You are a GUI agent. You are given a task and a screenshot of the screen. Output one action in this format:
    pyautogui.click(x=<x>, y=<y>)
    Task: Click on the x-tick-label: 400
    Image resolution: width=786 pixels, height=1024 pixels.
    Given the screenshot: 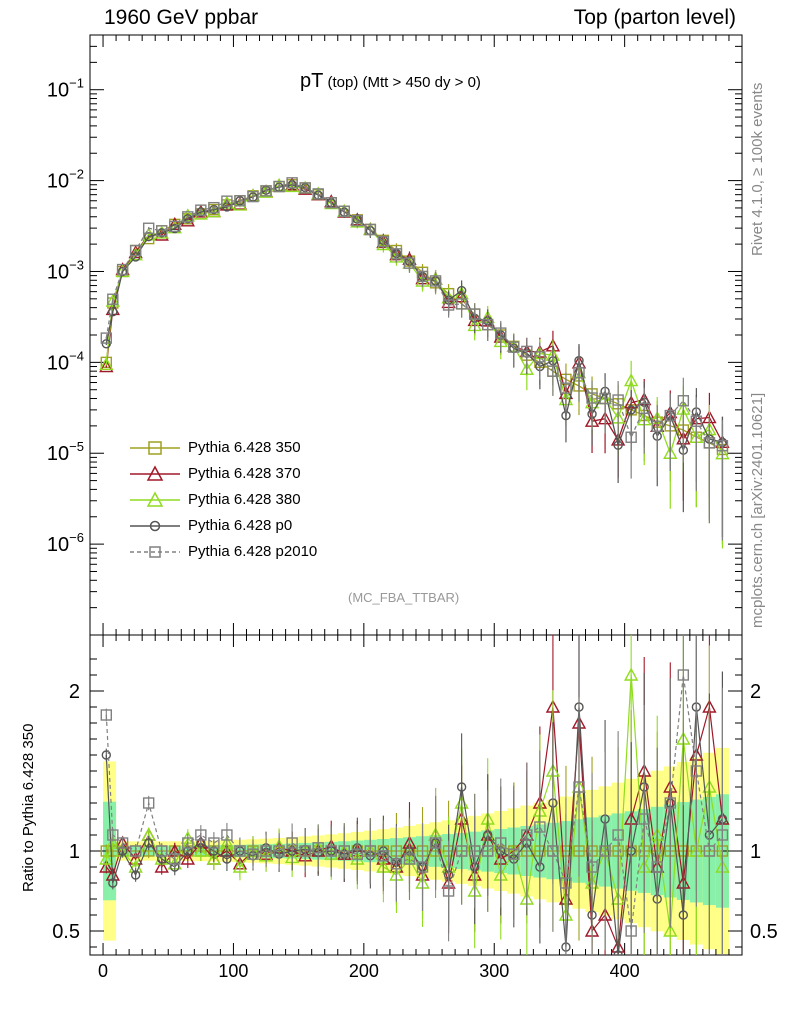 What is the action you would take?
    pyautogui.click(x=625, y=971)
    